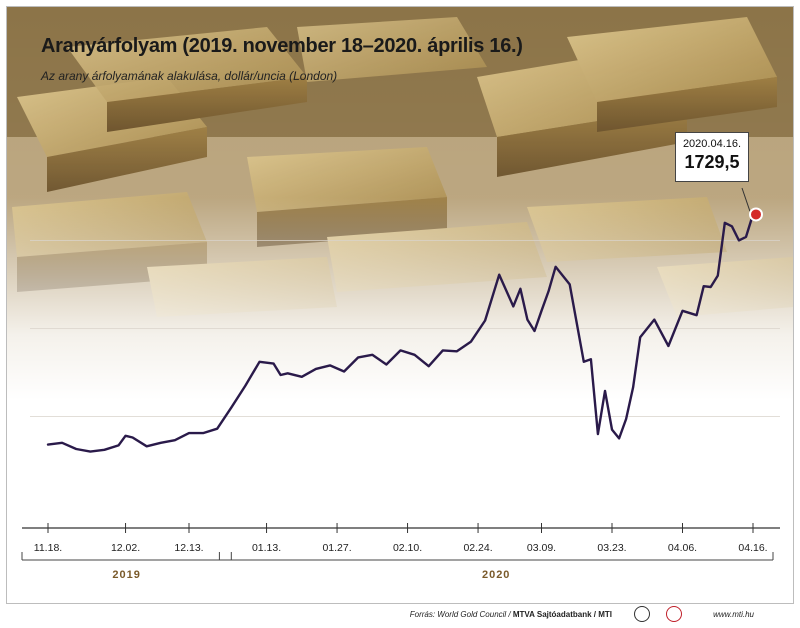 The height and width of the screenshot is (628, 800). What do you see at coordinates (266, 548) in the screenshot?
I see `x-tick-label: 01.13.` at bounding box center [266, 548].